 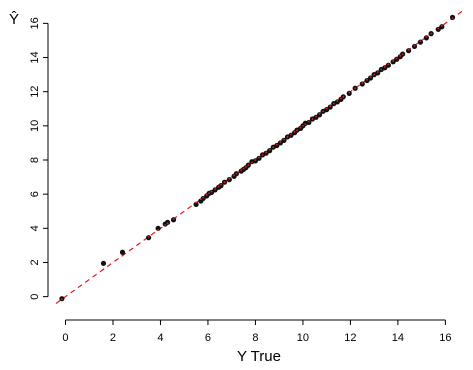 What do you see at coordinates (398, 338) in the screenshot?
I see `x-tick-label: 14` at bounding box center [398, 338].